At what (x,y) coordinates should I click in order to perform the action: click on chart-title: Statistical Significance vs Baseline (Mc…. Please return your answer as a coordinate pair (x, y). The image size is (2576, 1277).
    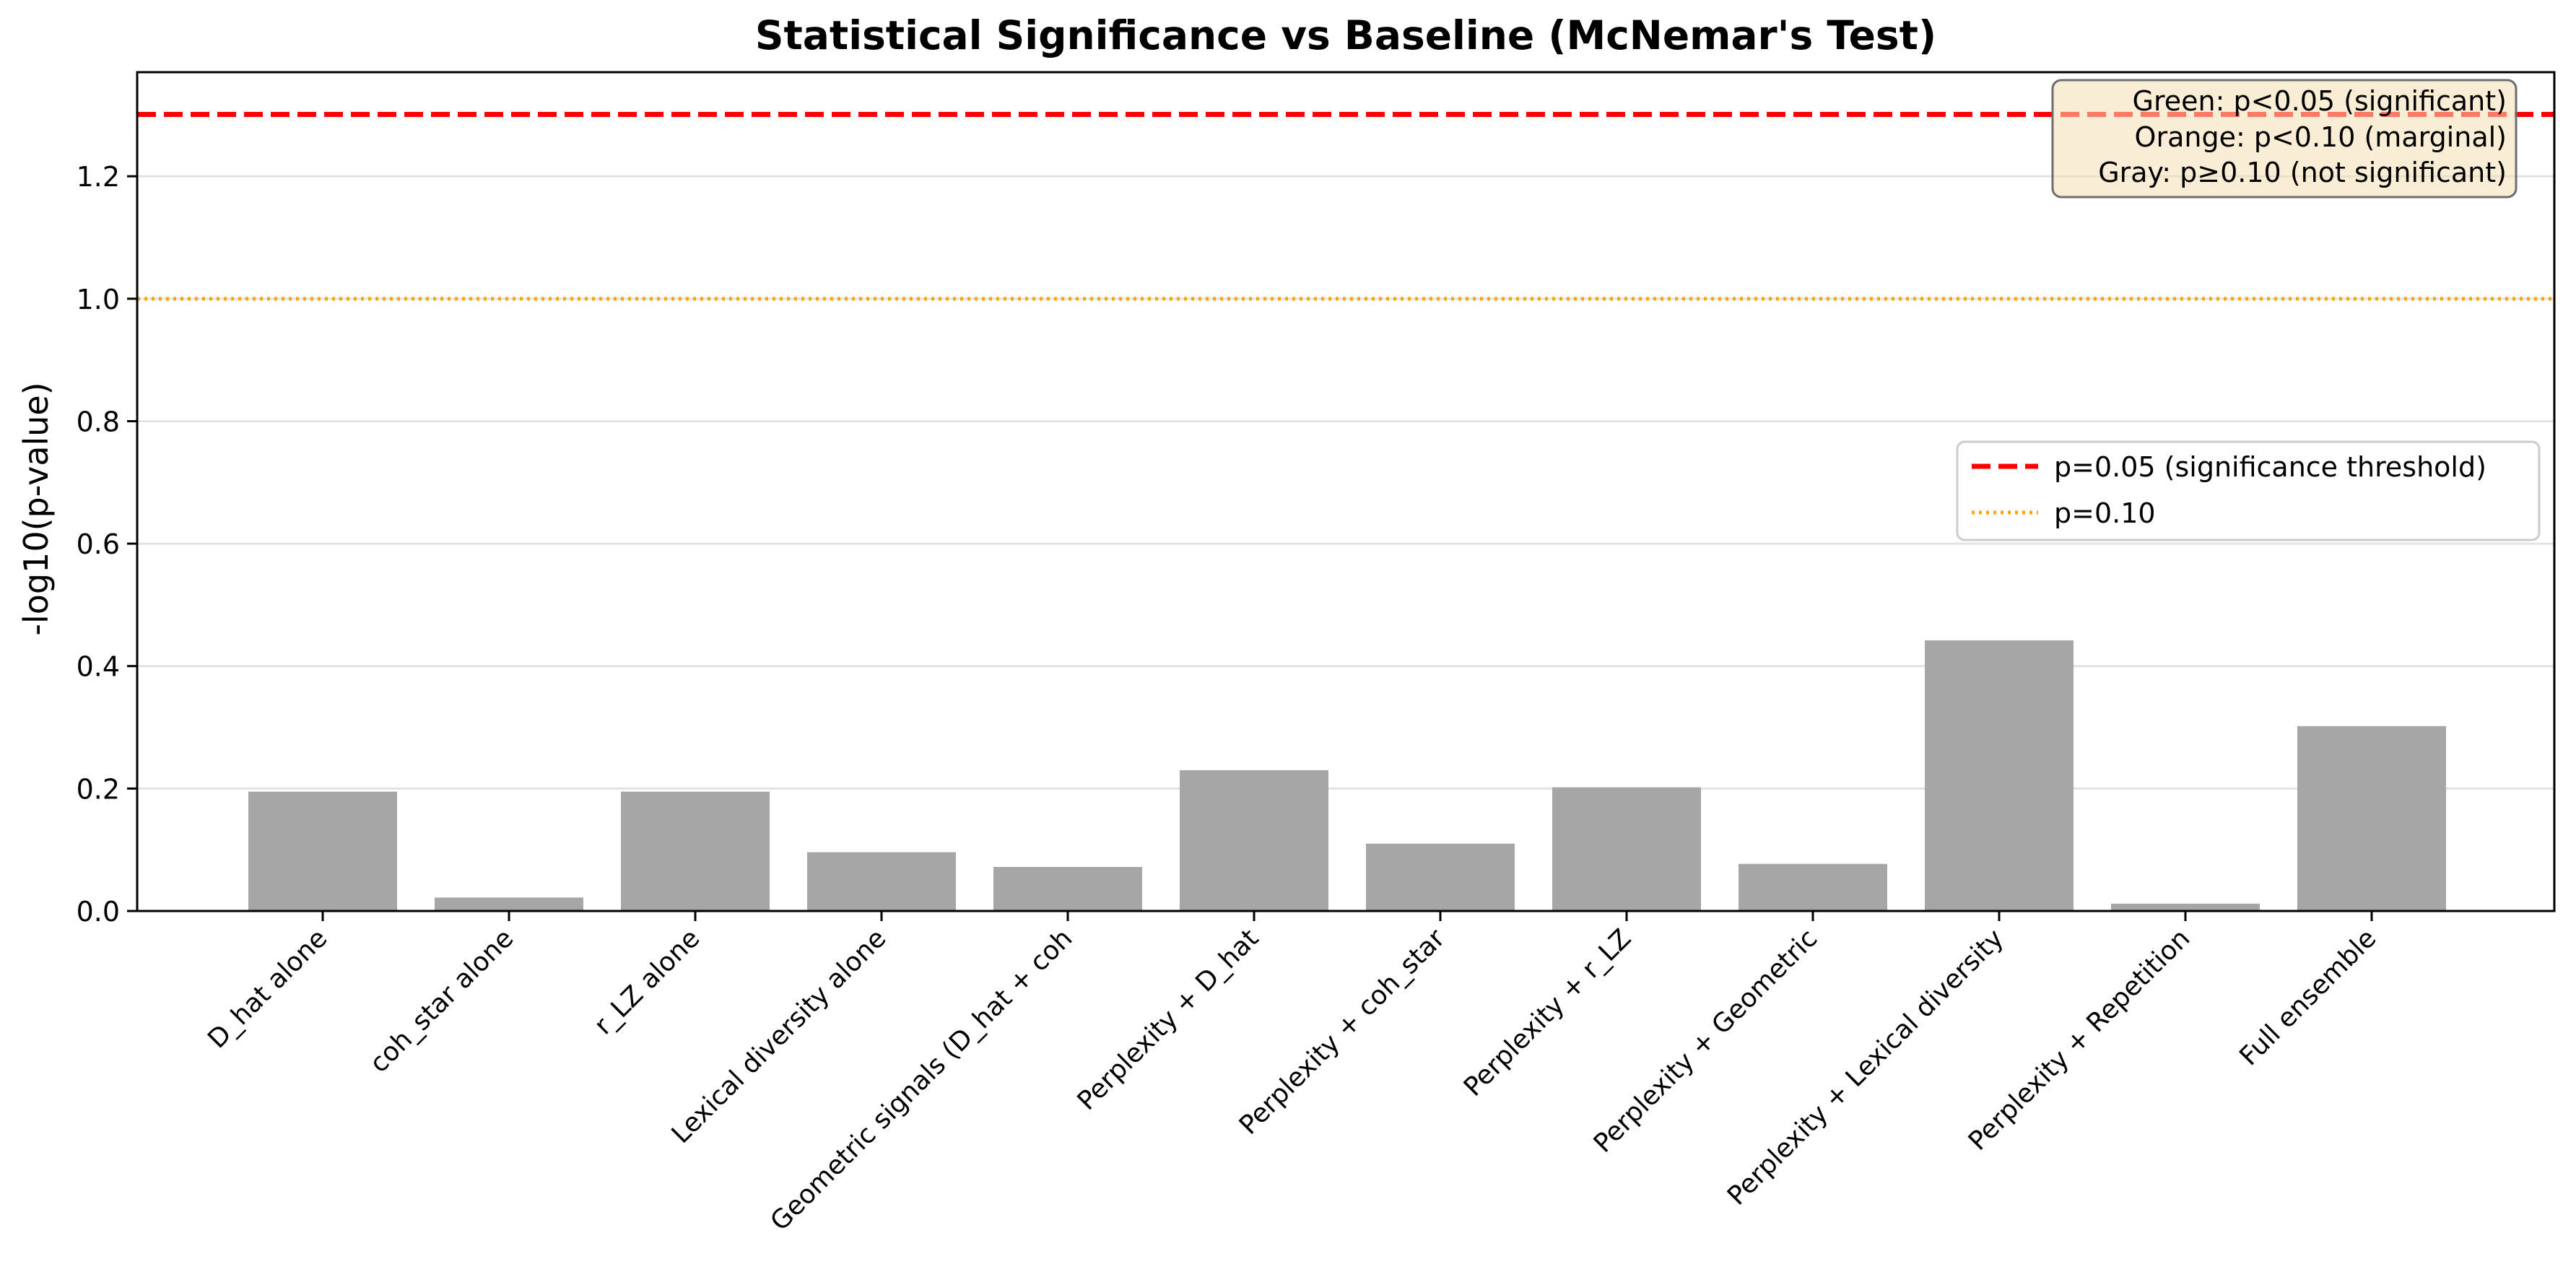
    Looking at the image, I should click on (1345, 35).